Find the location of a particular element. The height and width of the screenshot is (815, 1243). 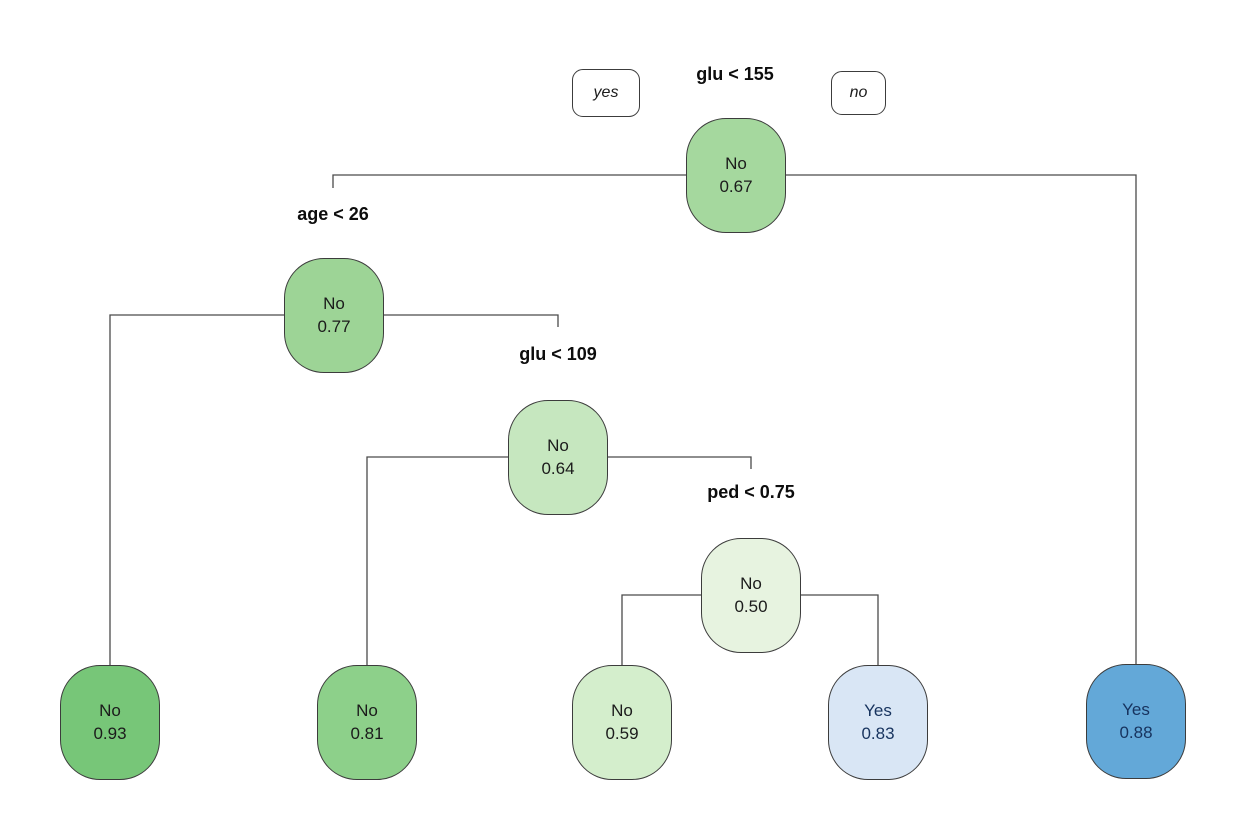

branch-label-no: no is located at coordinates (858, 93).